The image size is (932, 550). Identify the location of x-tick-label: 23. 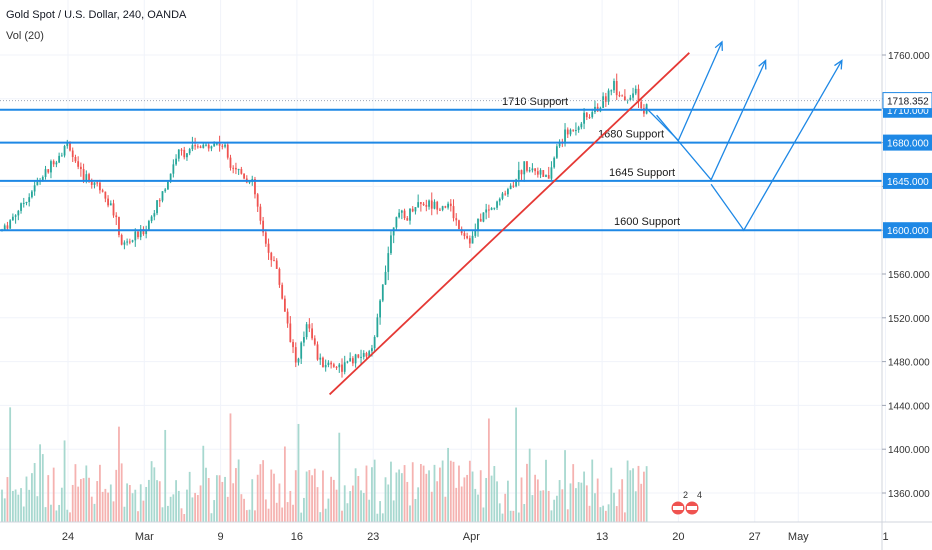
(373, 537).